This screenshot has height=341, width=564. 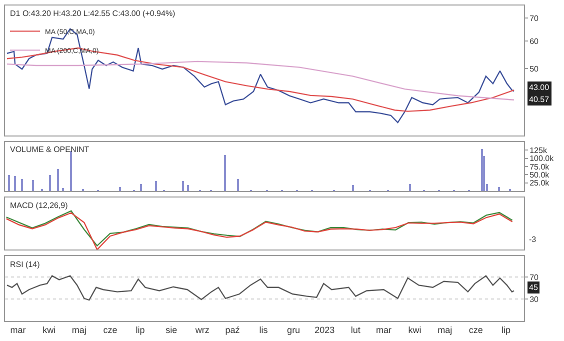 What do you see at coordinates (355, 329) in the screenshot?
I see `x-tick-label: lut` at bounding box center [355, 329].